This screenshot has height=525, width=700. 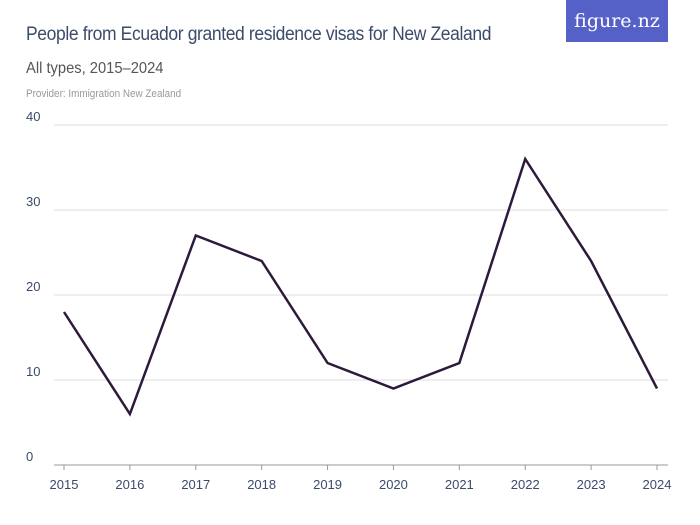 I want to click on figure-nz-logo: figure.nz, so click(x=617, y=21).